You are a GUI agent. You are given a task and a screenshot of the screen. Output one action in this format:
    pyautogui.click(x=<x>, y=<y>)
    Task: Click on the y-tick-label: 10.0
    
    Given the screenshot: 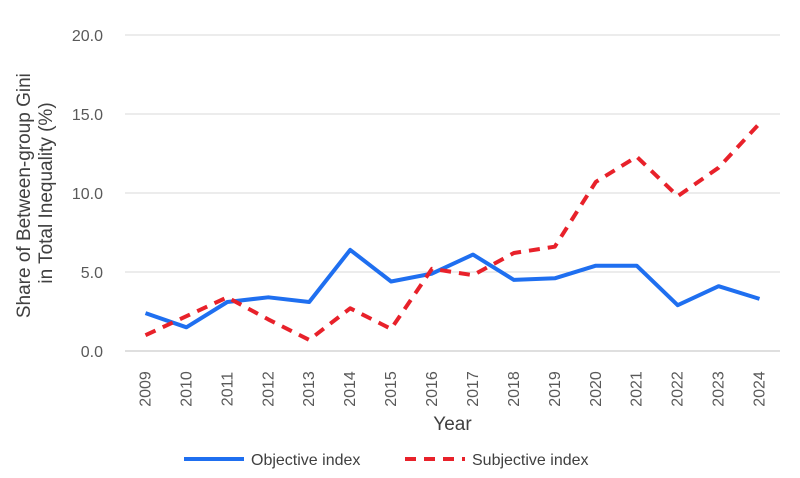 What is the action you would take?
    pyautogui.click(x=87, y=194)
    